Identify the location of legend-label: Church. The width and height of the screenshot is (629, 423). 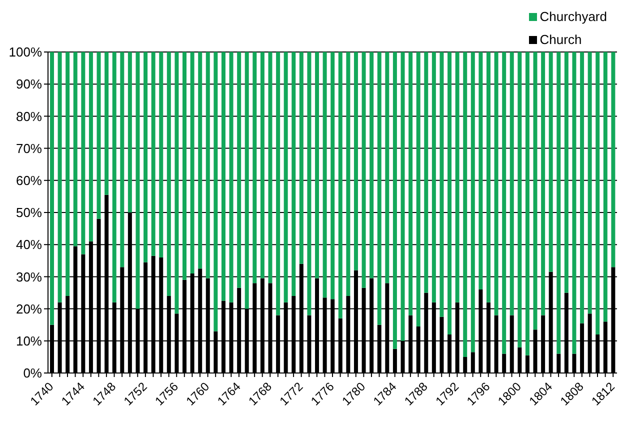
(561, 40).